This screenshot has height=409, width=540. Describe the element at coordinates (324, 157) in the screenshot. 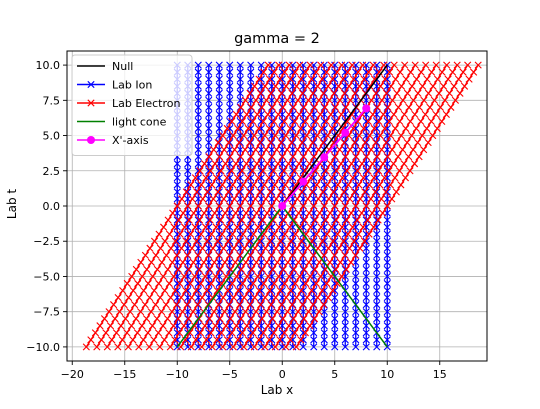

I see `x-prime-axis-point` at that location.